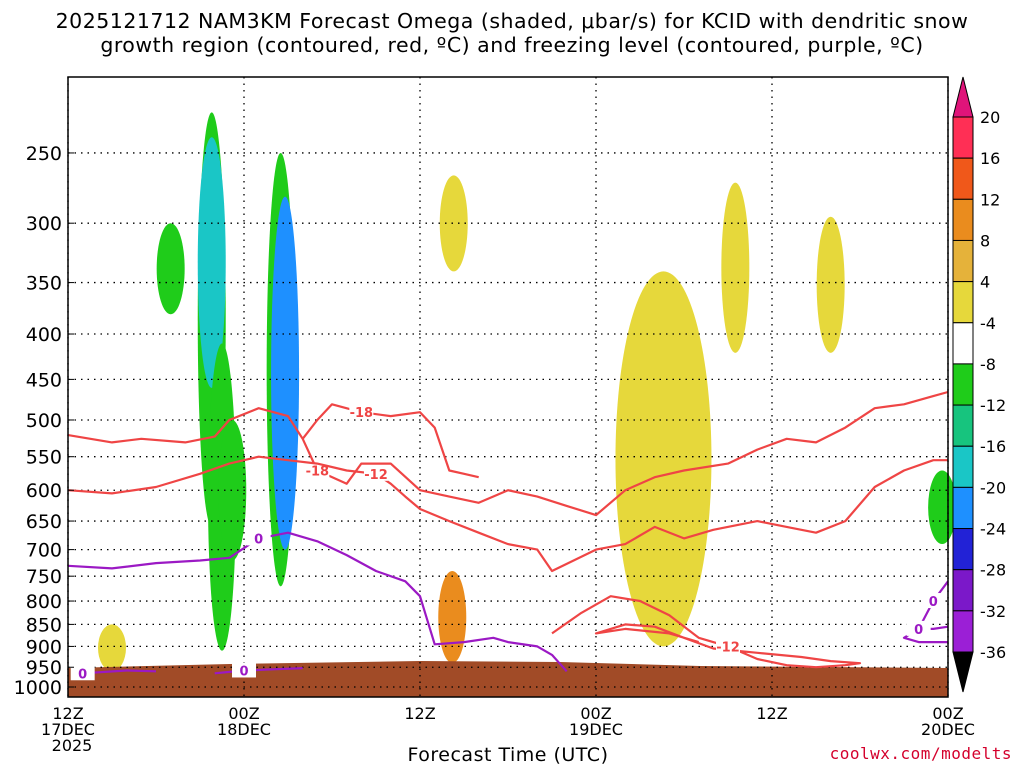 This screenshot has height=768, width=1024. Describe the element at coordinates (947, 713) in the screenshot. I see `x-tick-label-60-0: 00Z` at that location.